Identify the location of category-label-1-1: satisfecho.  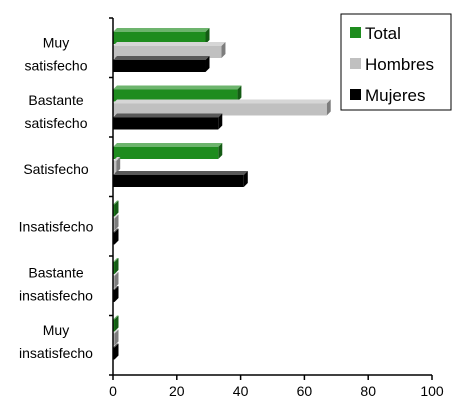
(55, 123).